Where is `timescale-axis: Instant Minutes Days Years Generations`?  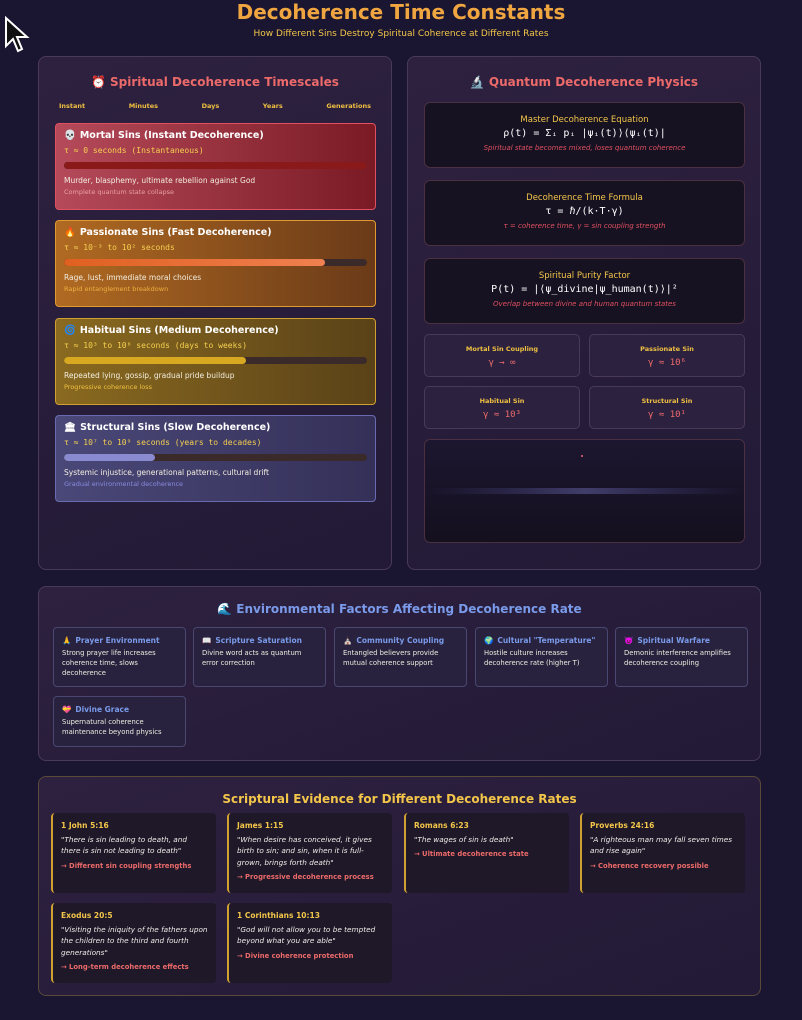 timescale-axis: Instant Minutes Days Years Generations is located at coordinates (215, 106).